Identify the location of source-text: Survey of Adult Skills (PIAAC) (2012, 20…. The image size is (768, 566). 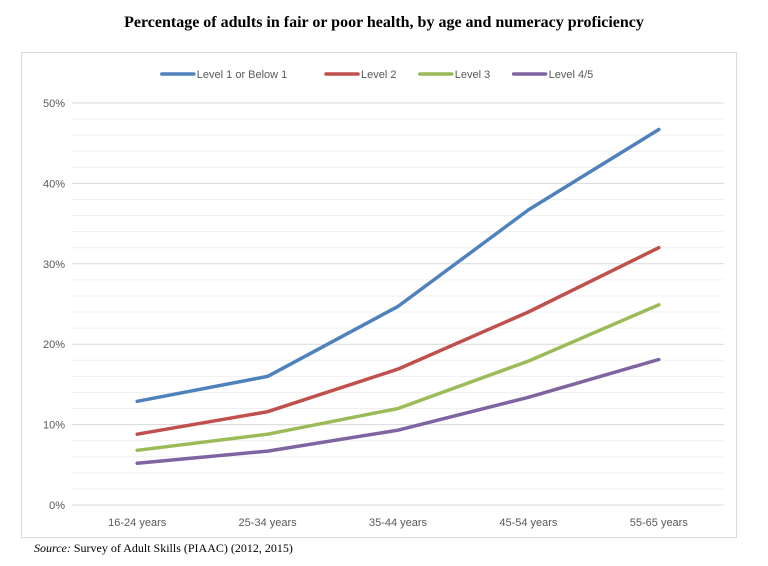
(183, 548).